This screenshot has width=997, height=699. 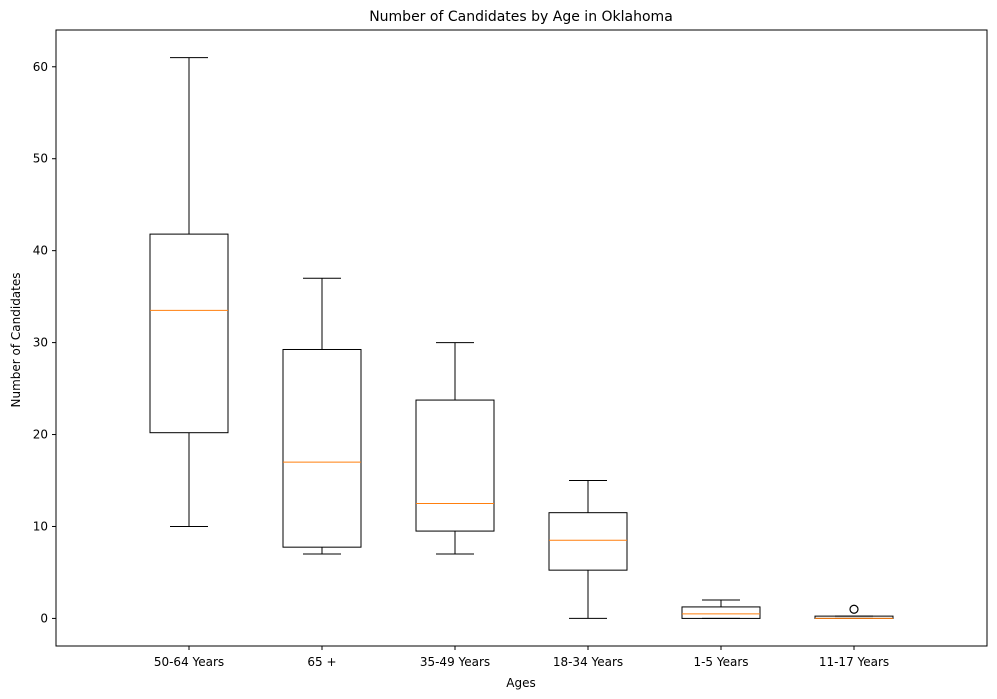 I want to click on y-tick-label: 40, so click(x=40, y=251).